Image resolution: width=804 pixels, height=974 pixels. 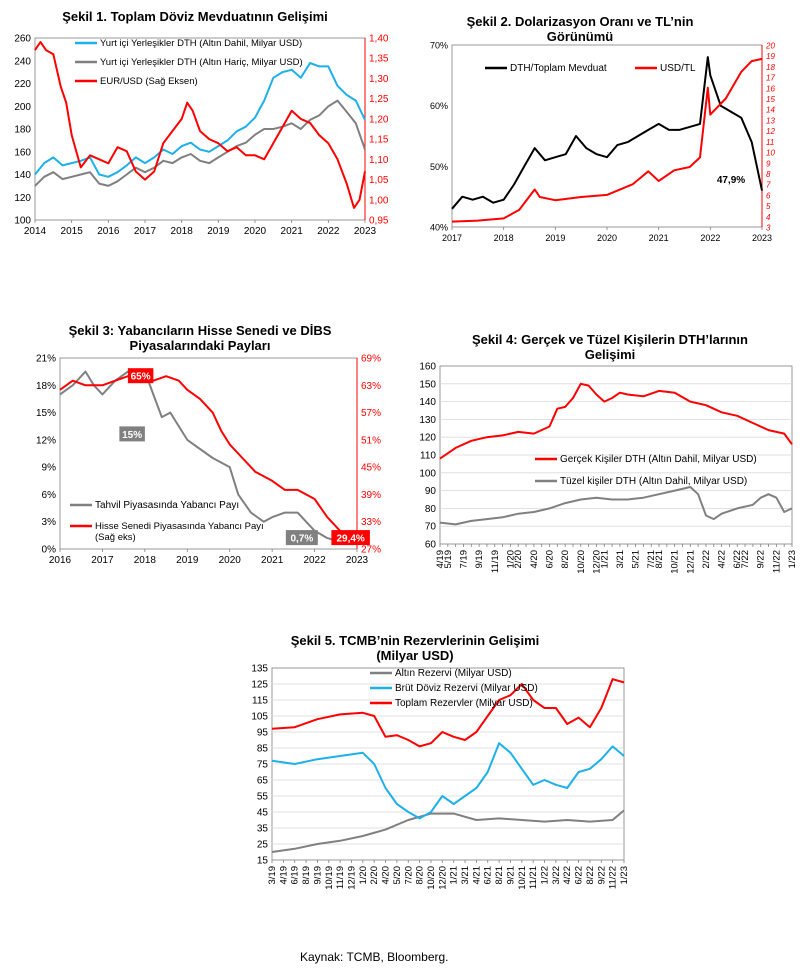 I want to click on x-tick-label: 5/20, so click(x=397, y=875).